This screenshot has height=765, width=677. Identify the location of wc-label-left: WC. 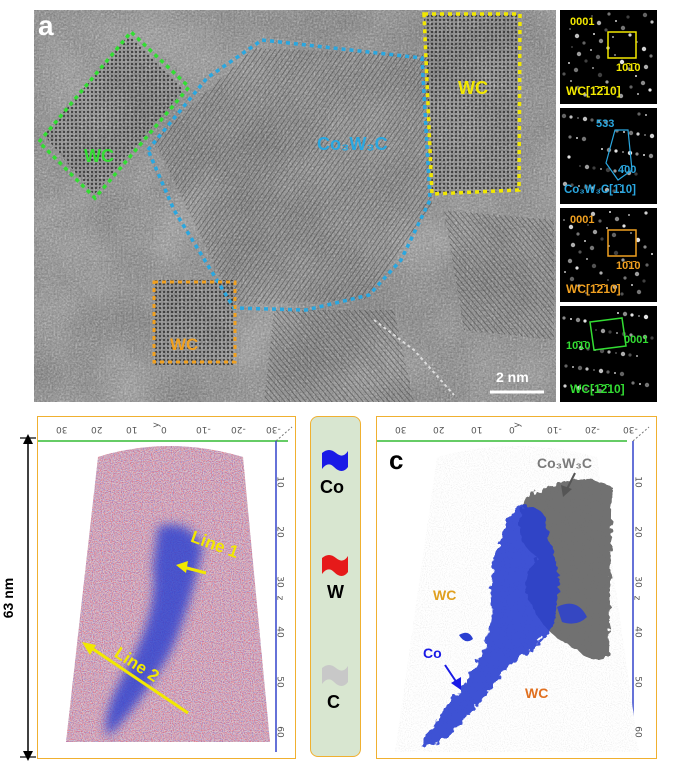
(445, 595).